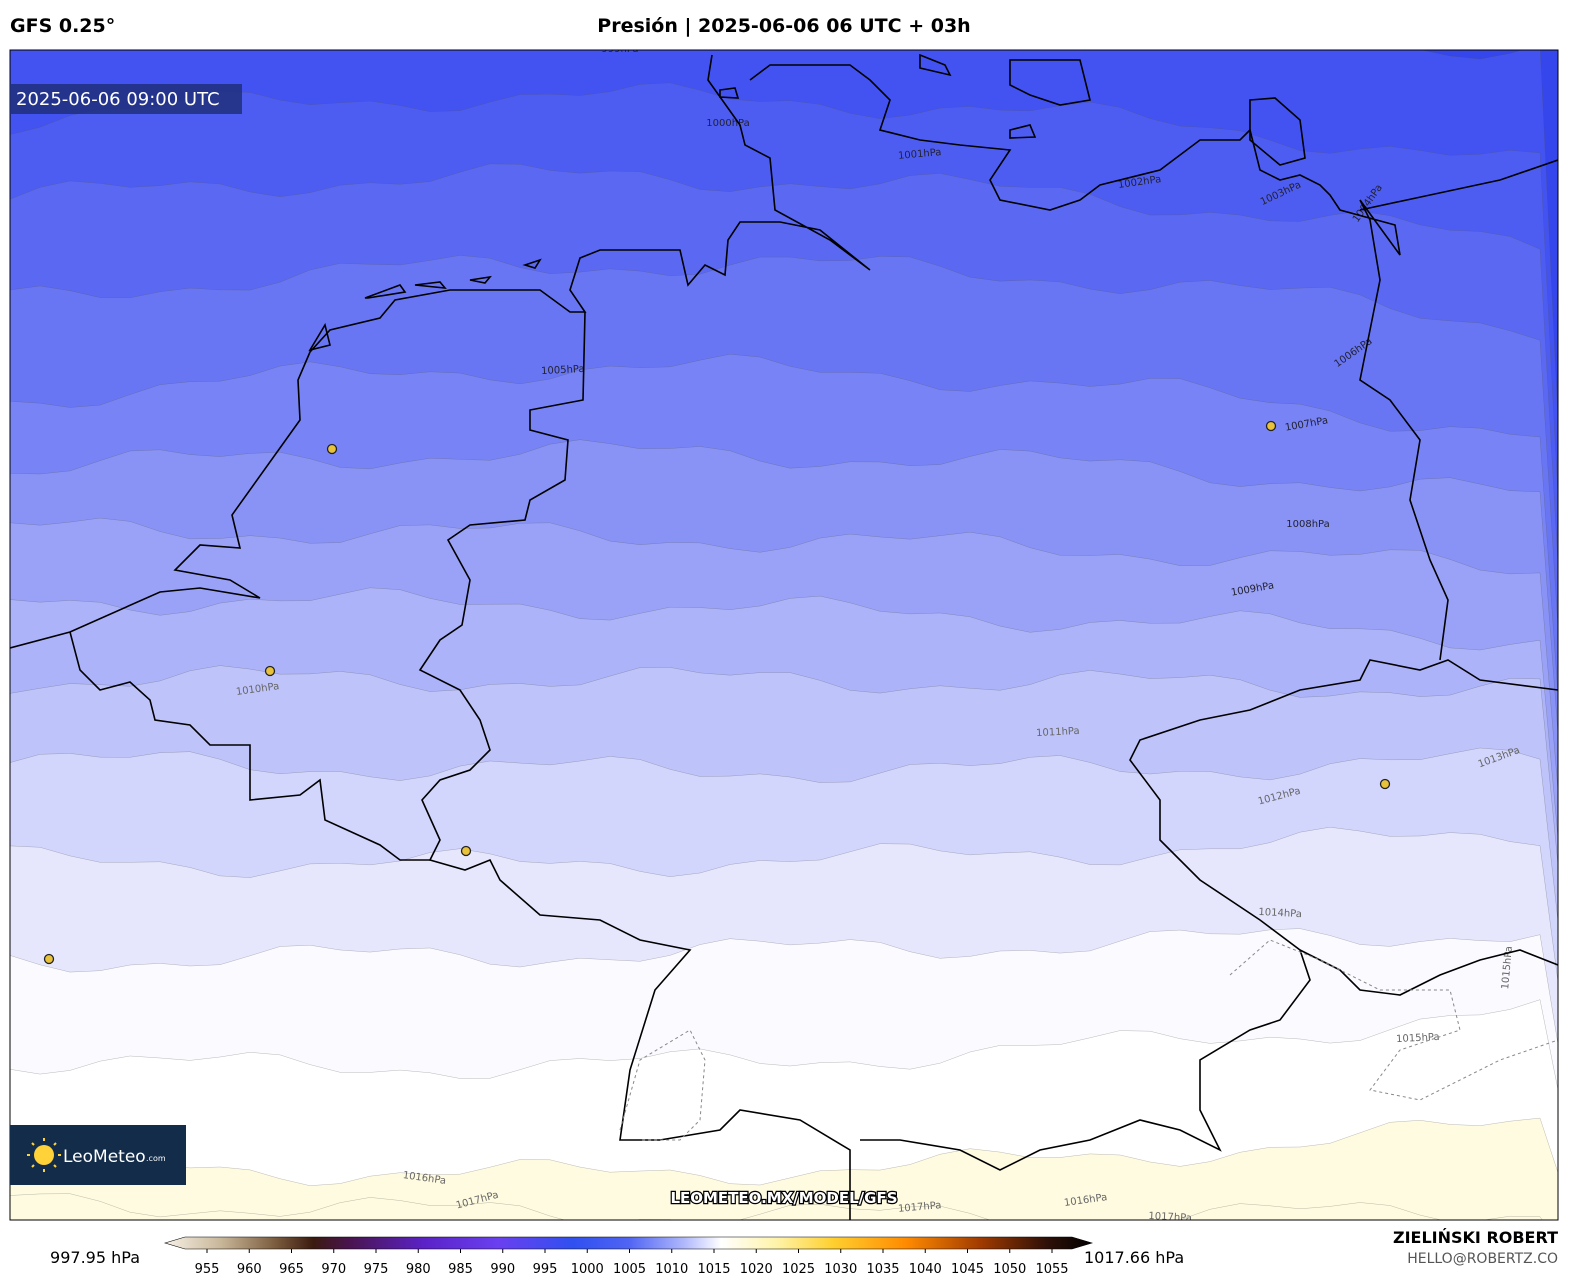 The image size is (1570, 1277). Describe the element at coordinates (502, 1269) in the screenshot. I see `colorbar-tick-label: 990` at that location.